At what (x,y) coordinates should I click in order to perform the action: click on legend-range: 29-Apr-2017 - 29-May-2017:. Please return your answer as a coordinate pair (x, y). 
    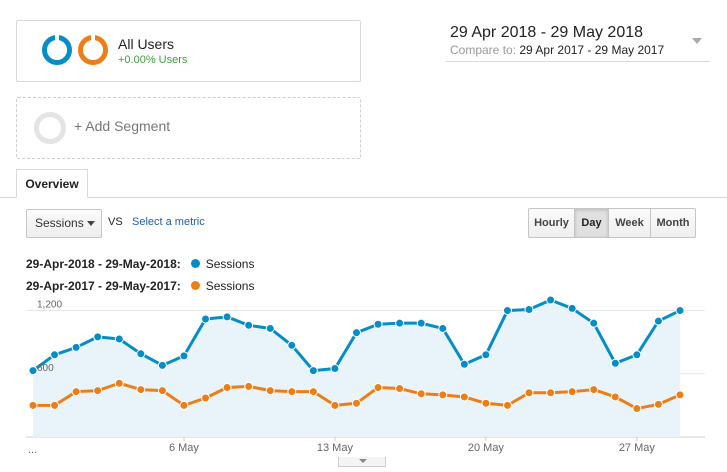
    Looking at the image, I should click on (103, 286).